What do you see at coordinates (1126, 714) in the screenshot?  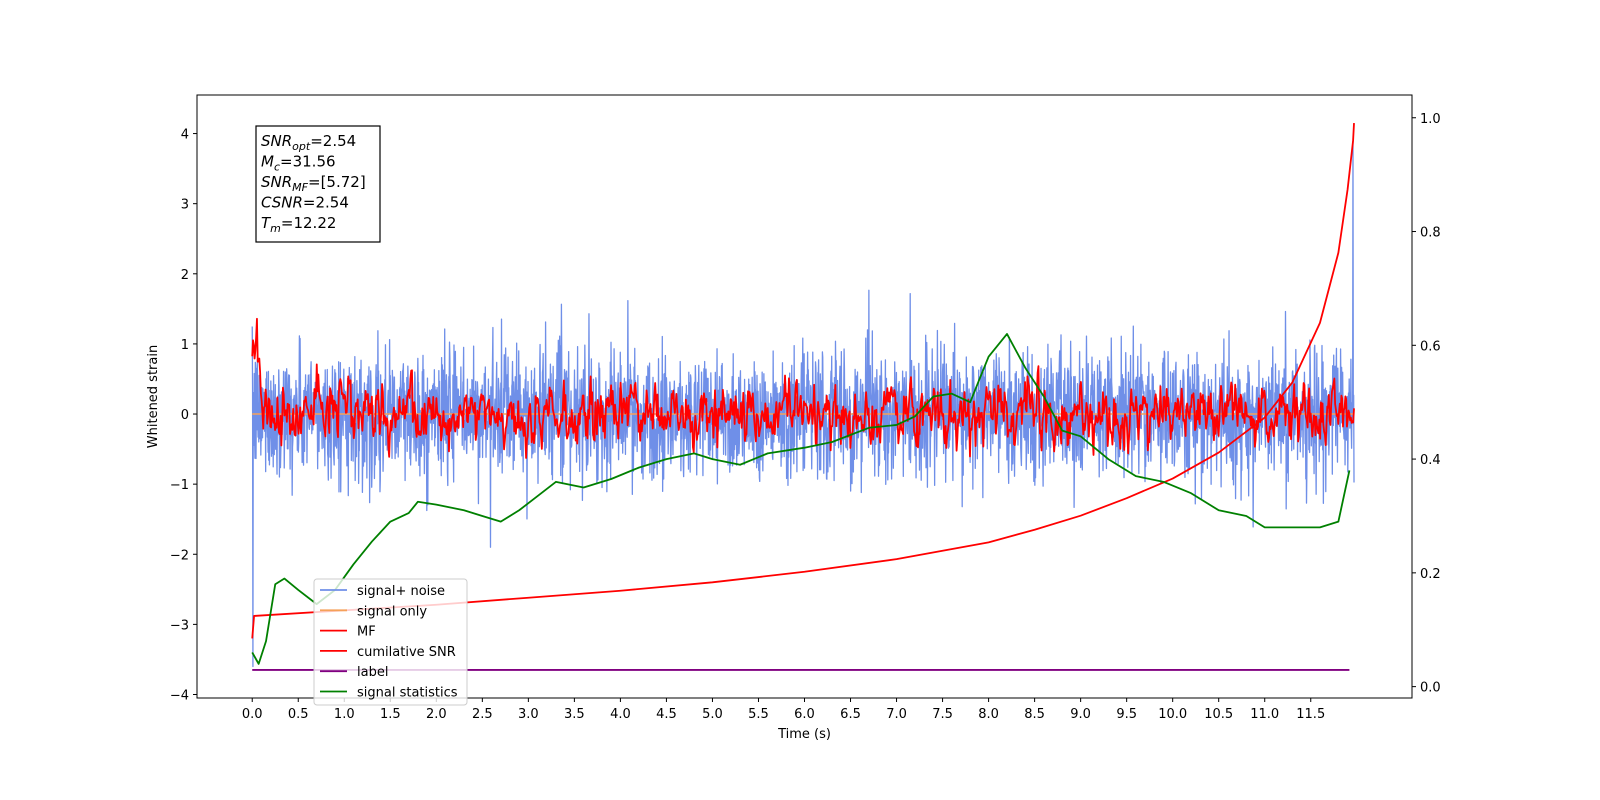 I see `x-tick-label: 9.5` at bounding box center [1126, 714].